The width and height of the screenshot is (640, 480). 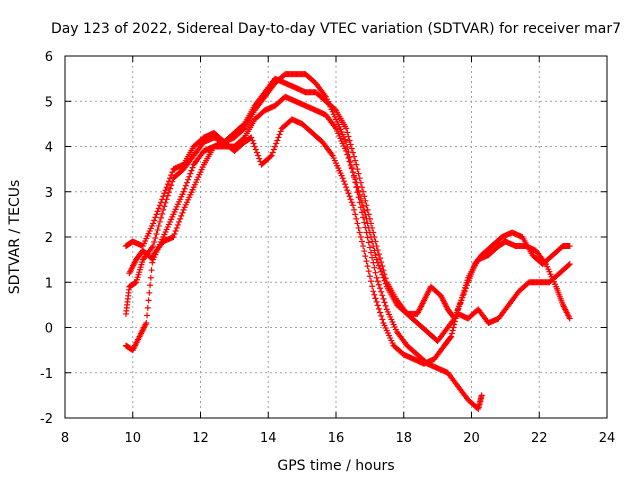 What do you see at coordinates (403, 438) in the screenshot?
I see `x-tick-label: 18` at bounding box center [403, 438].